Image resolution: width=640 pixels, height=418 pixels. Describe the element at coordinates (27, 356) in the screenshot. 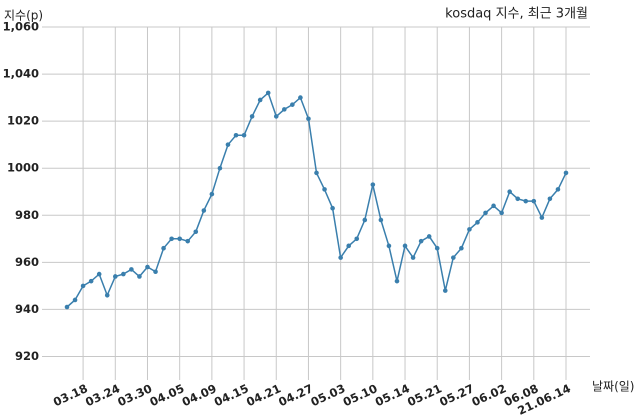

I see `y-tick-label: 920` at that location.